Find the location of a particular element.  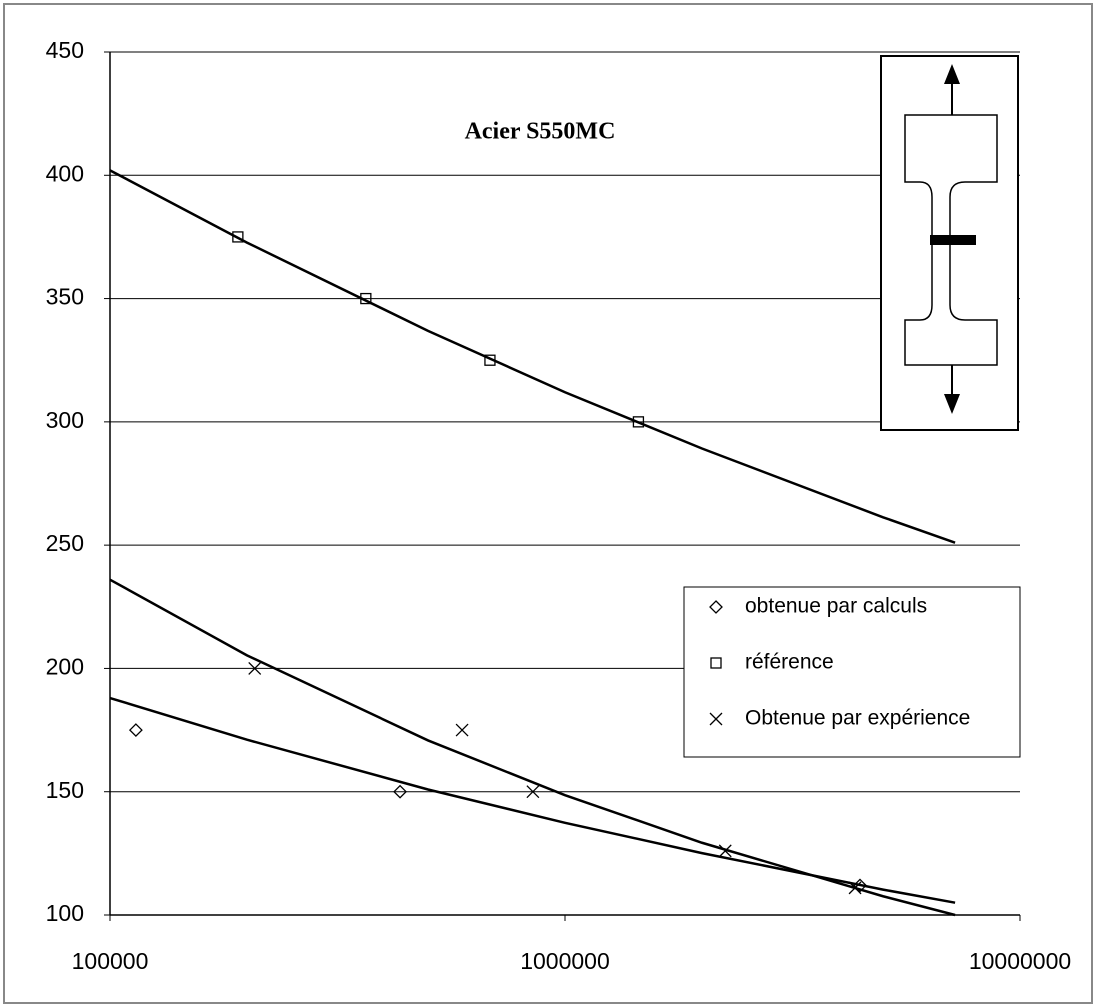

legend-box is located at coordinates (852, 672).